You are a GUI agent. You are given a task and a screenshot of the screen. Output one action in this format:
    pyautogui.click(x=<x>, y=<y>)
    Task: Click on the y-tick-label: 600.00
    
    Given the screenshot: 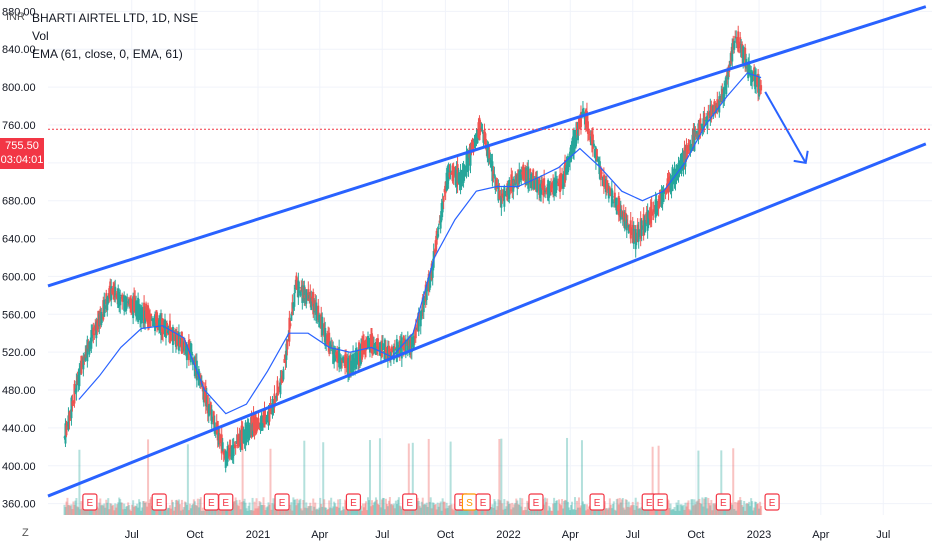 What is the action you would take?
    pyautogui.click(x=19, y=277)
    